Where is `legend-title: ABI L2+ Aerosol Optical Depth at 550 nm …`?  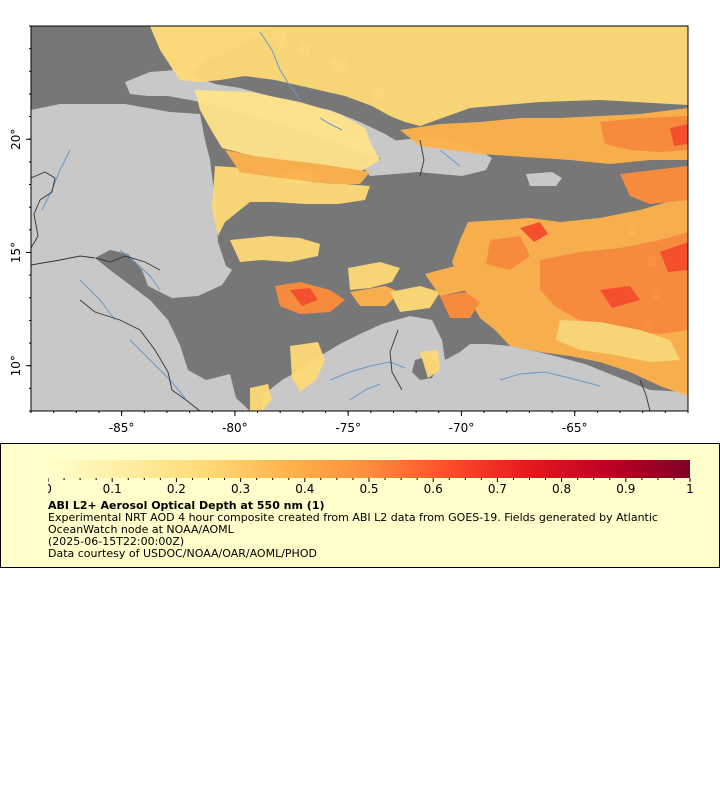
legend-title: ABI L2+ Aerosol Optical Depth at 550 nm … is located at coordinates (186, 505).